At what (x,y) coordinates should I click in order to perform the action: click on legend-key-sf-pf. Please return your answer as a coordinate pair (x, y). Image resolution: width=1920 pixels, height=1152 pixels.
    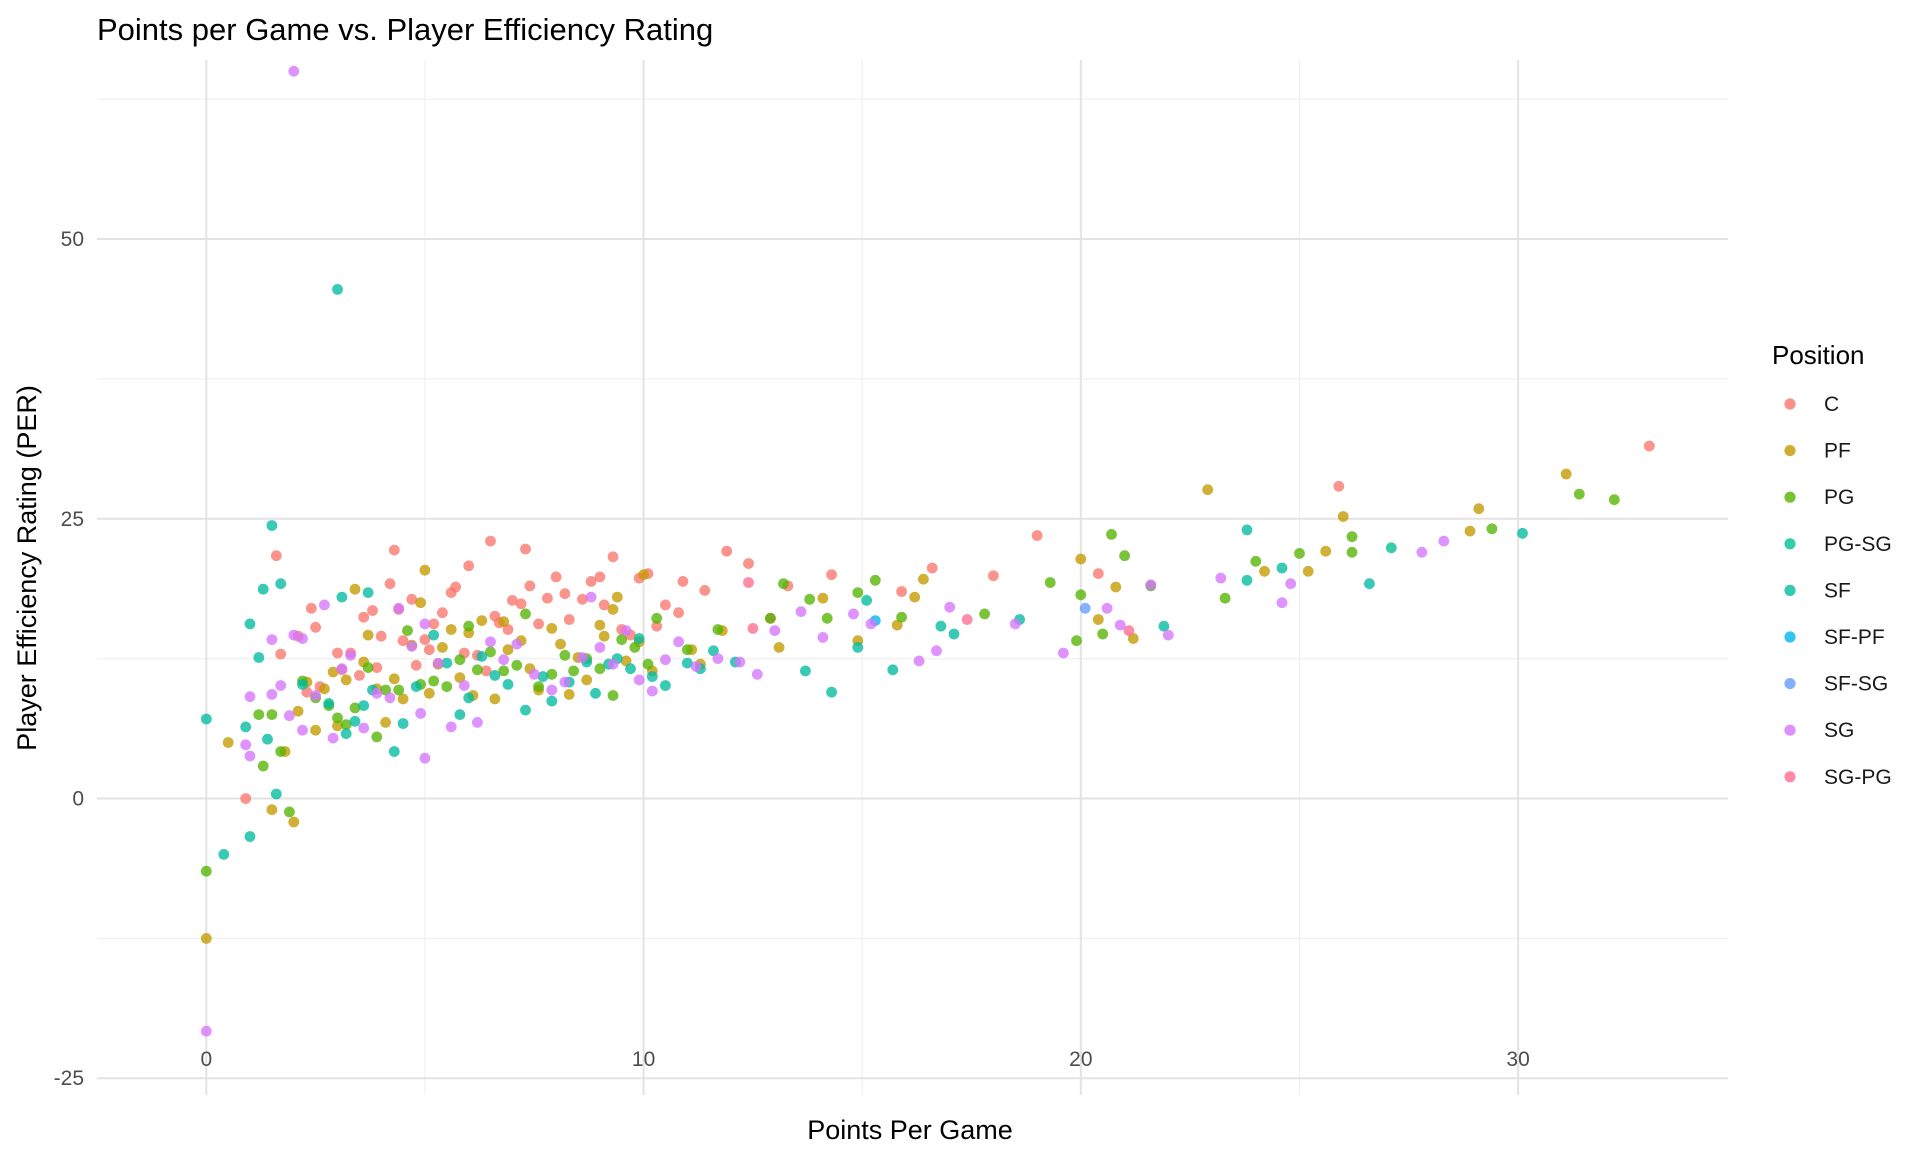
    Looking at the image, I should click on (1790, 637).